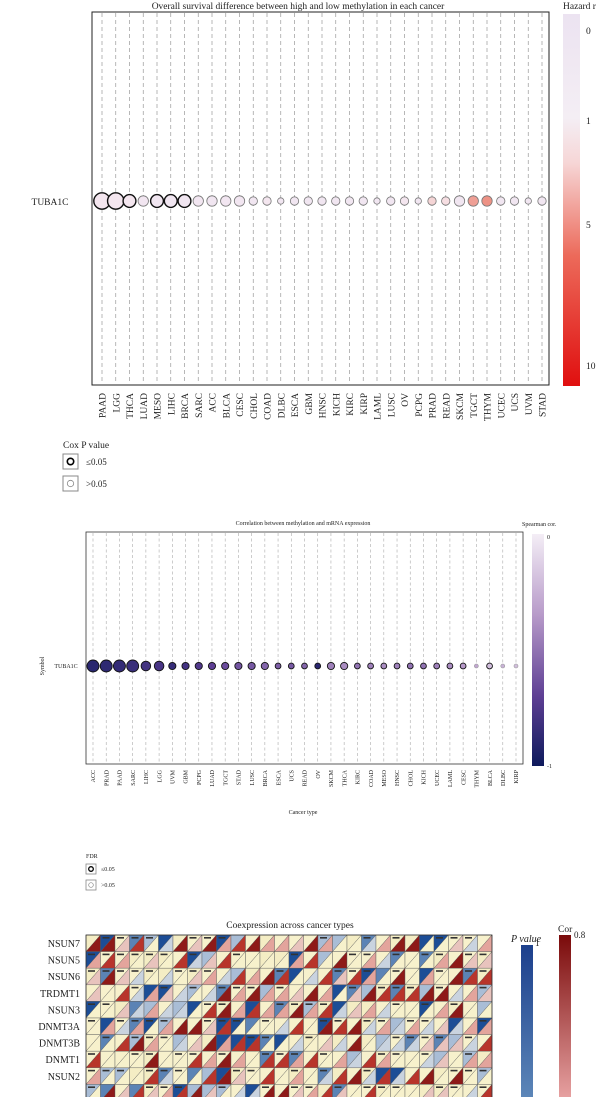 The height and width of the screenshot is (1097, 596). What do you see at coordinates (527, 1021) in the screenshot?
I see `pvalue-colorbar` at bounding box center [527, 1021].